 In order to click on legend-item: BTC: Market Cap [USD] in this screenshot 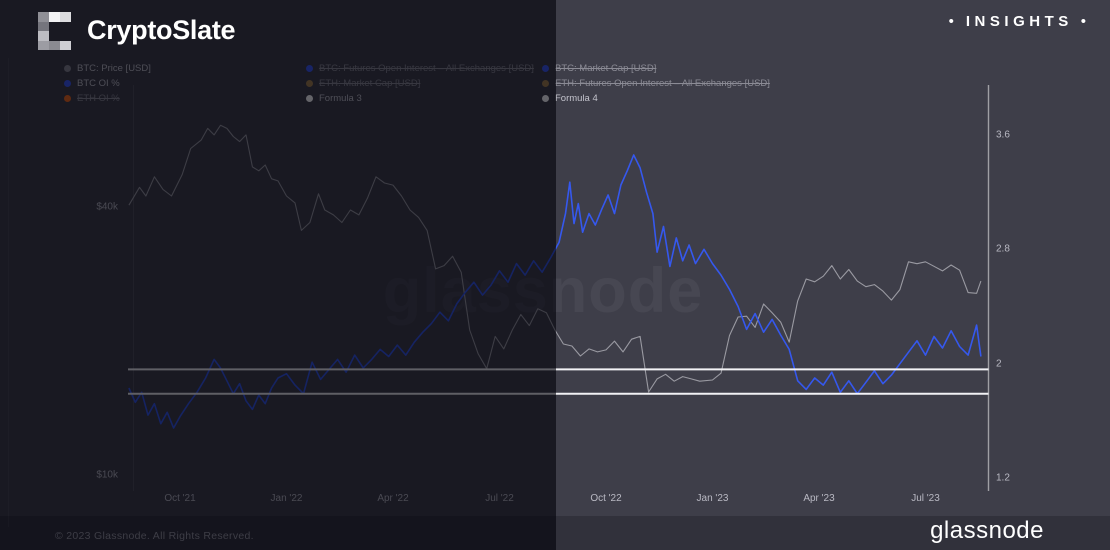, I will do `click(656, 68)`.